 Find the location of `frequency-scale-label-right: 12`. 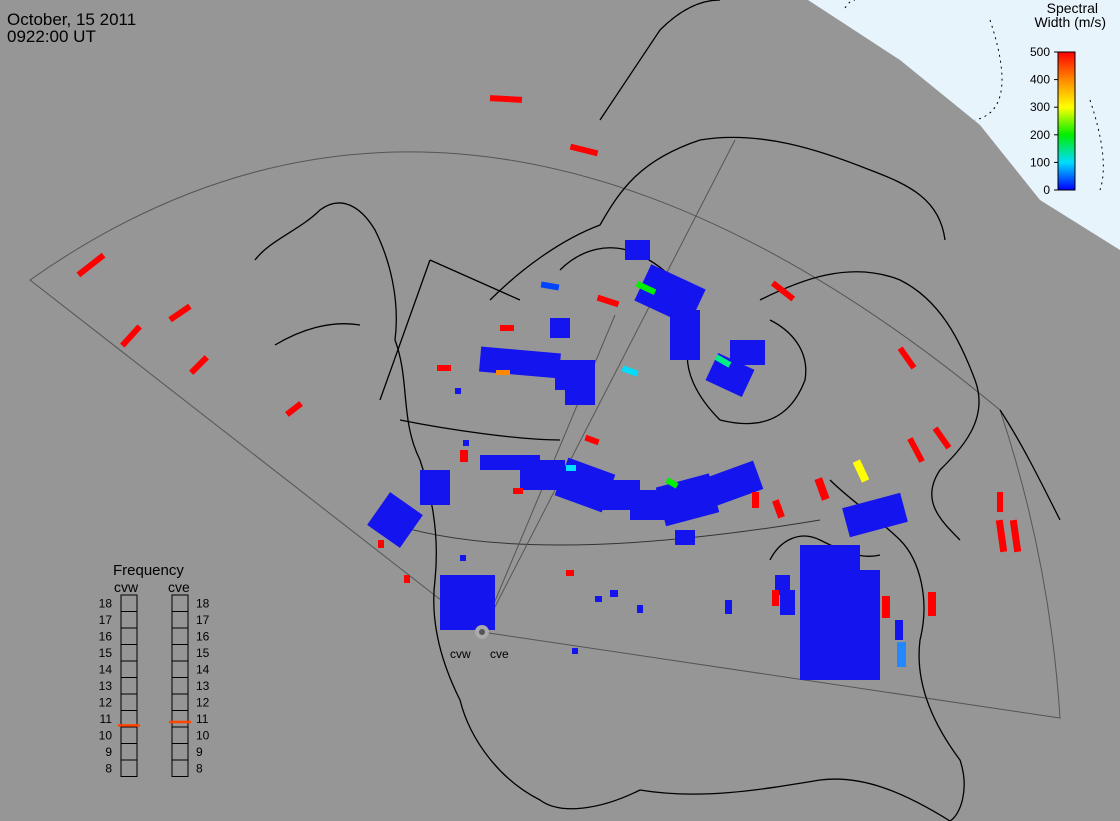

frequency-scale-label-right: 12 is located at coordinates (203, 702).